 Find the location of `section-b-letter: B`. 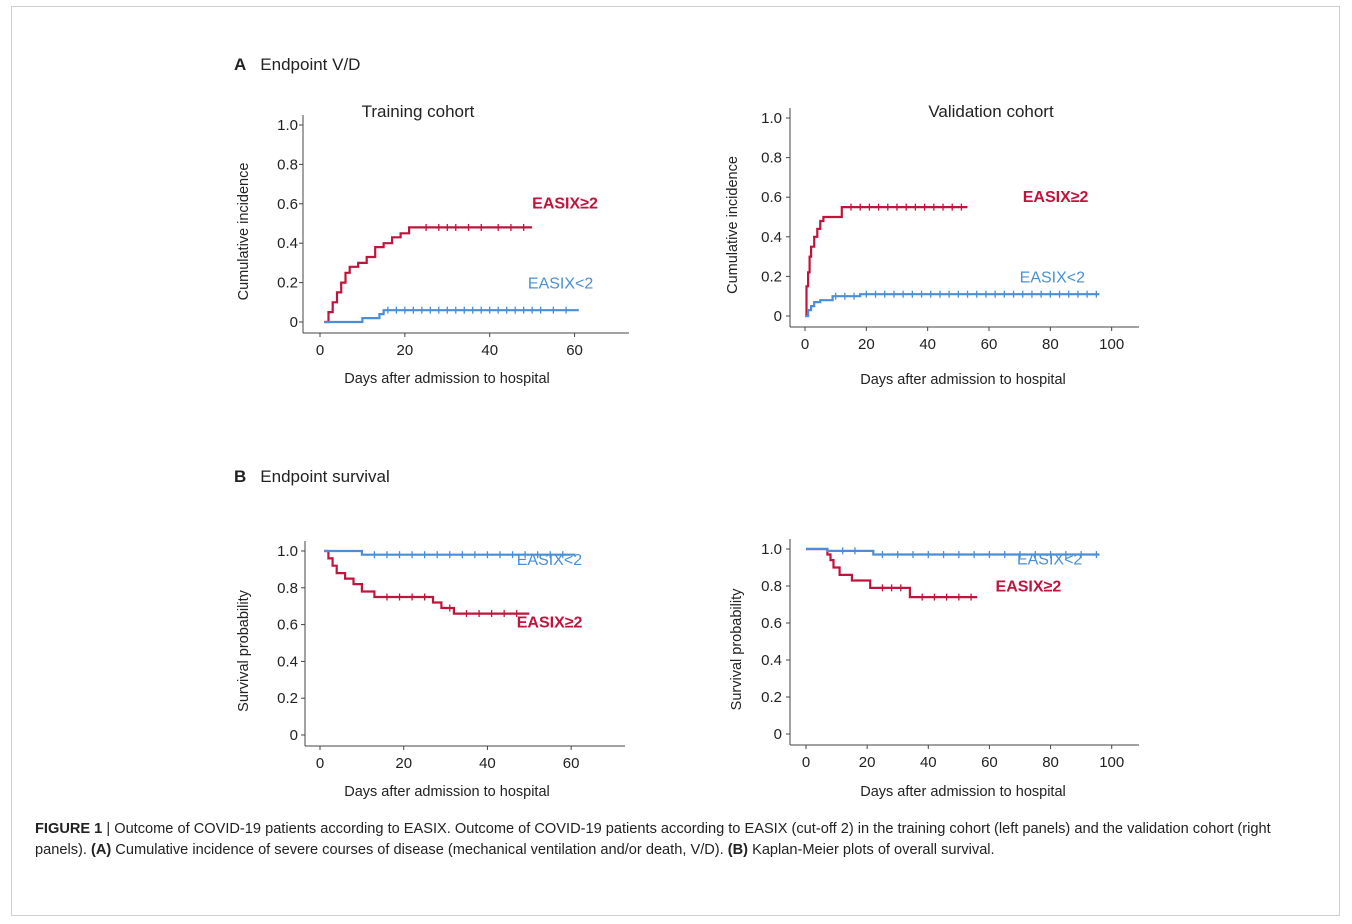

section-b-letter: B is located at coordinates (240, 476).